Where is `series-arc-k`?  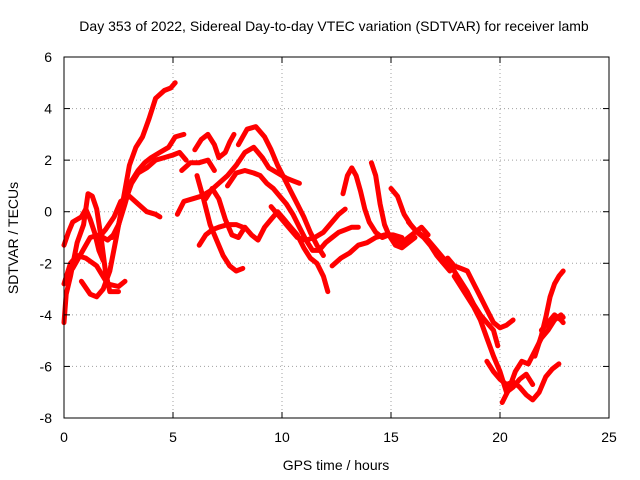
series-arc-k is located at coordinates (221, 235).